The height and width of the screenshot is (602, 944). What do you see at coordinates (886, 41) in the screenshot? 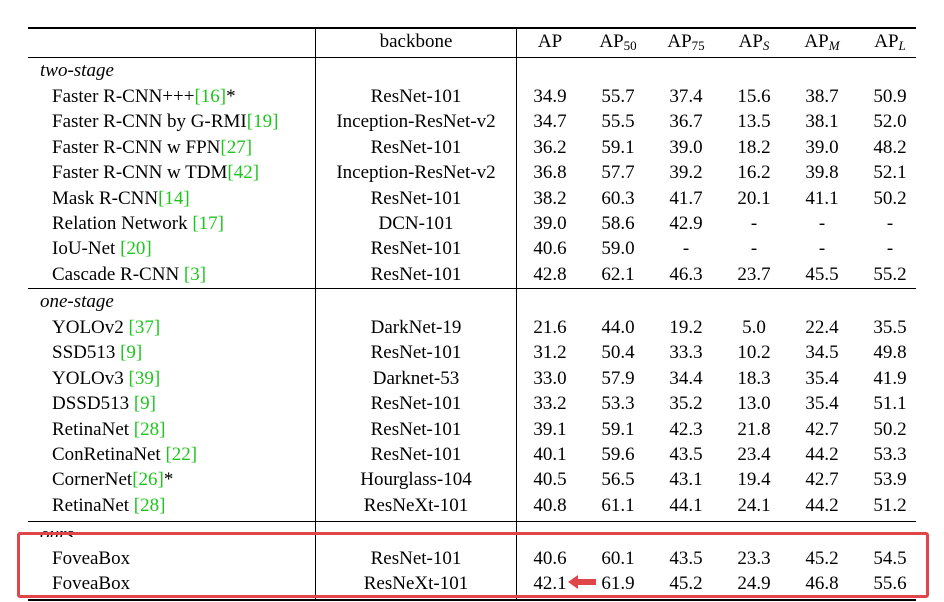
I see `header-apl-label: AP` at bounding box center [886, 41].